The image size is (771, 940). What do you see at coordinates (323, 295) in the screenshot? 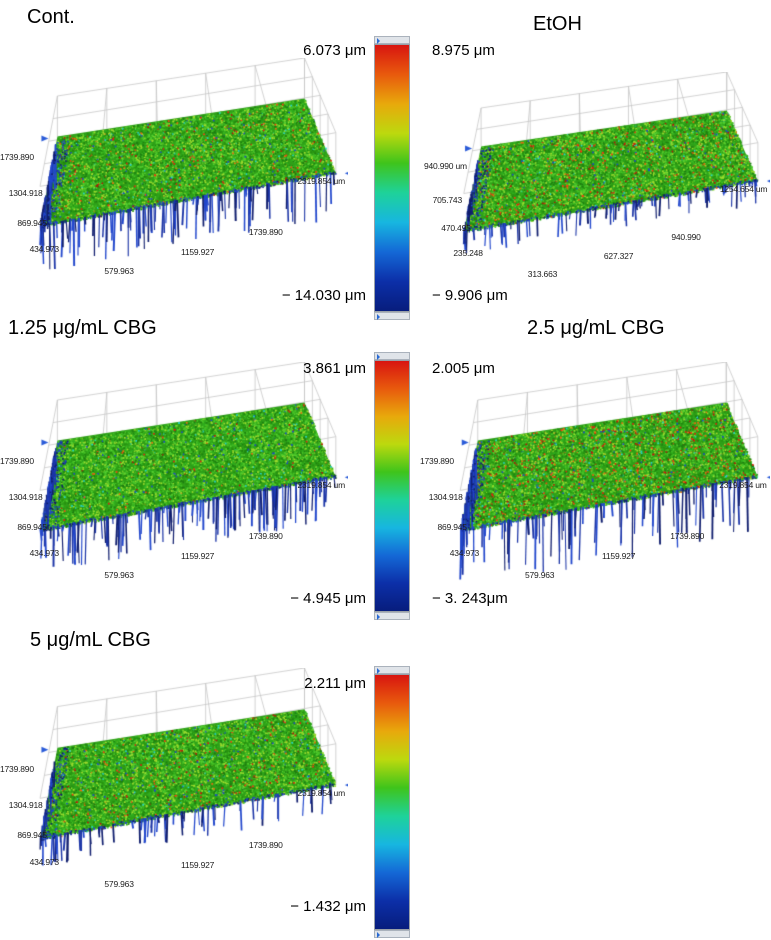
I see `scale-min-cont: − 14.030 μm` at bounding box center [323, 295].